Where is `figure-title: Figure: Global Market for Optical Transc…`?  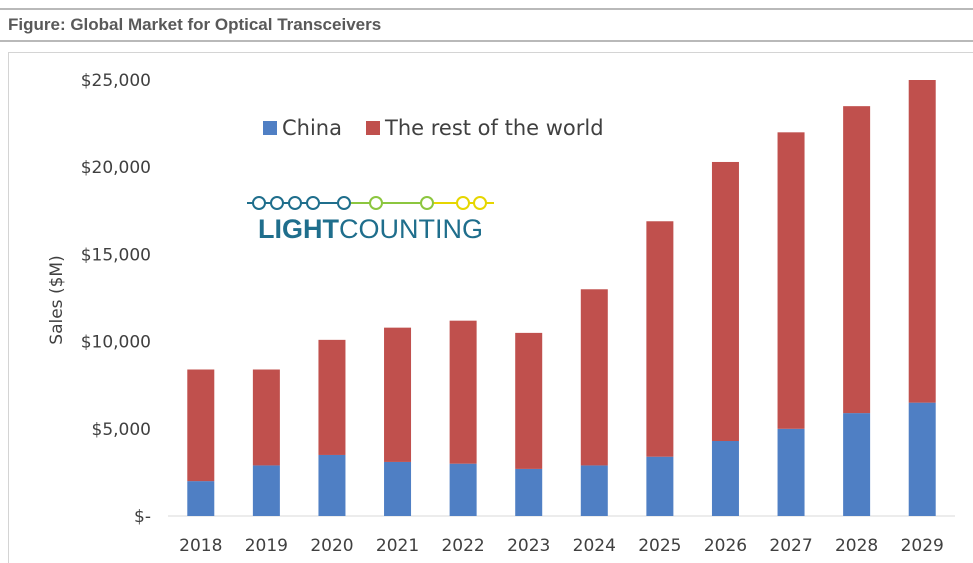 figure-title: Figure: Global Market for Optical Transc… is located at coordinates (195, 24).